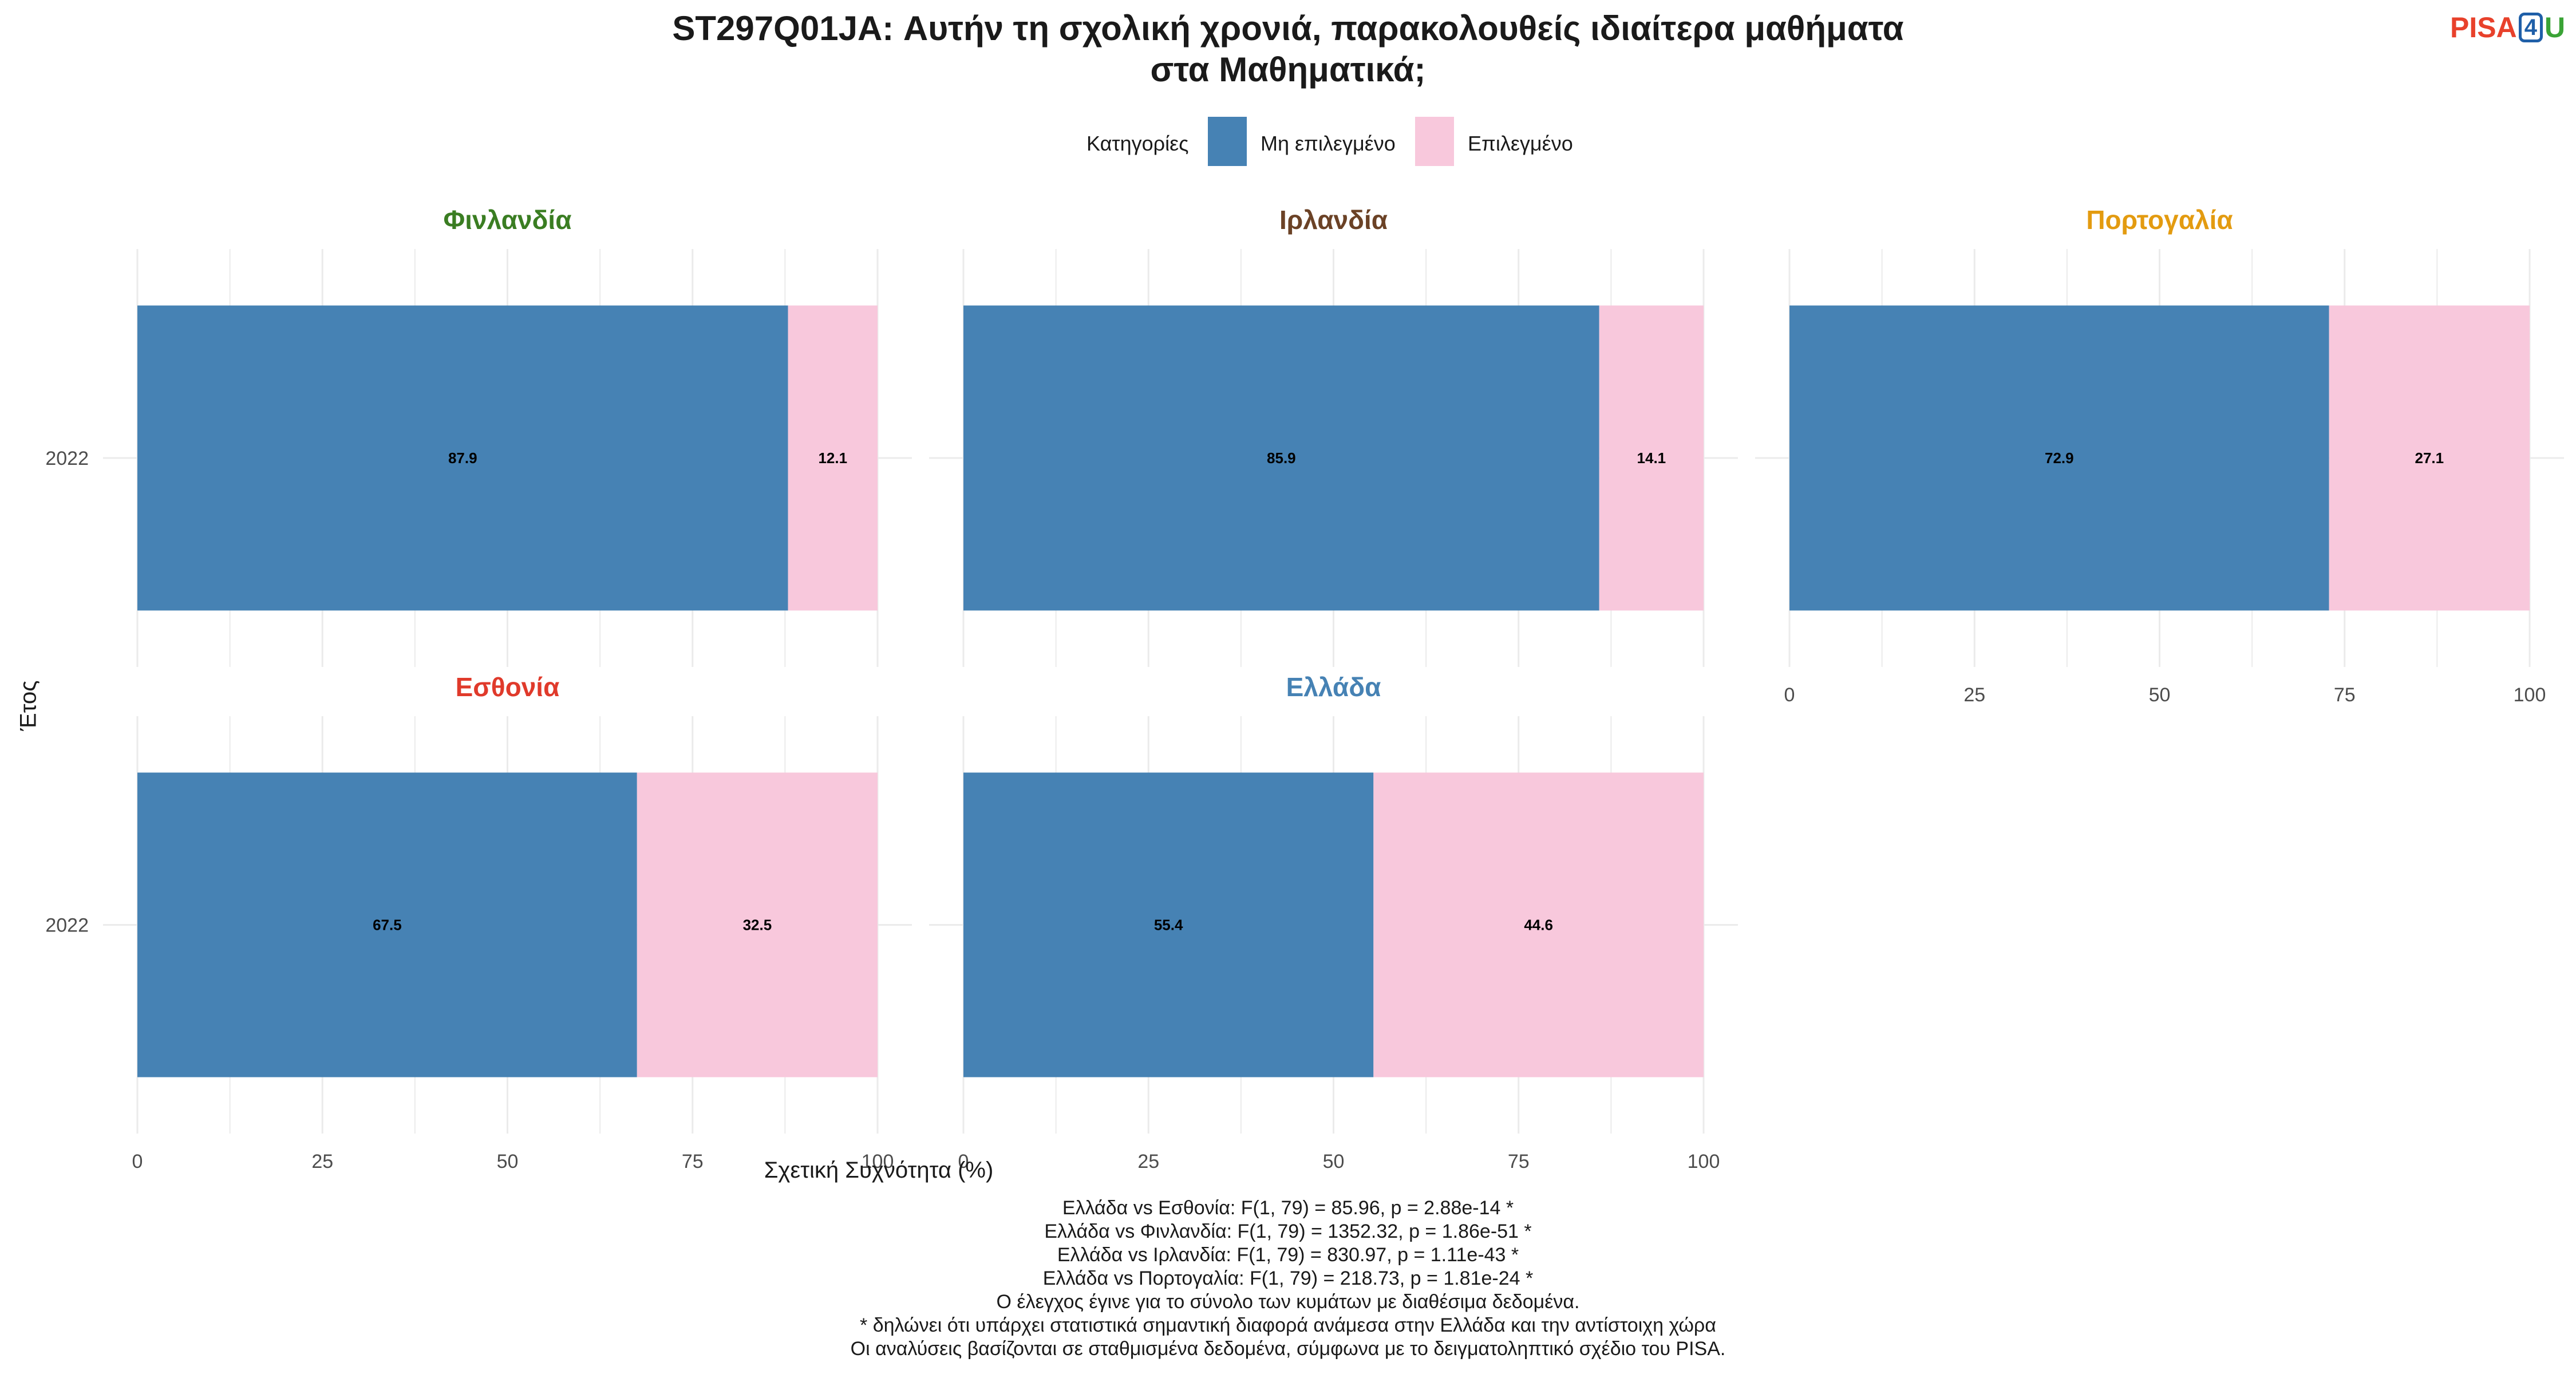 This screenshot has width=2576, height=1374. I want to click on facet-title: Ιρλανδία, so click(1333, 220).